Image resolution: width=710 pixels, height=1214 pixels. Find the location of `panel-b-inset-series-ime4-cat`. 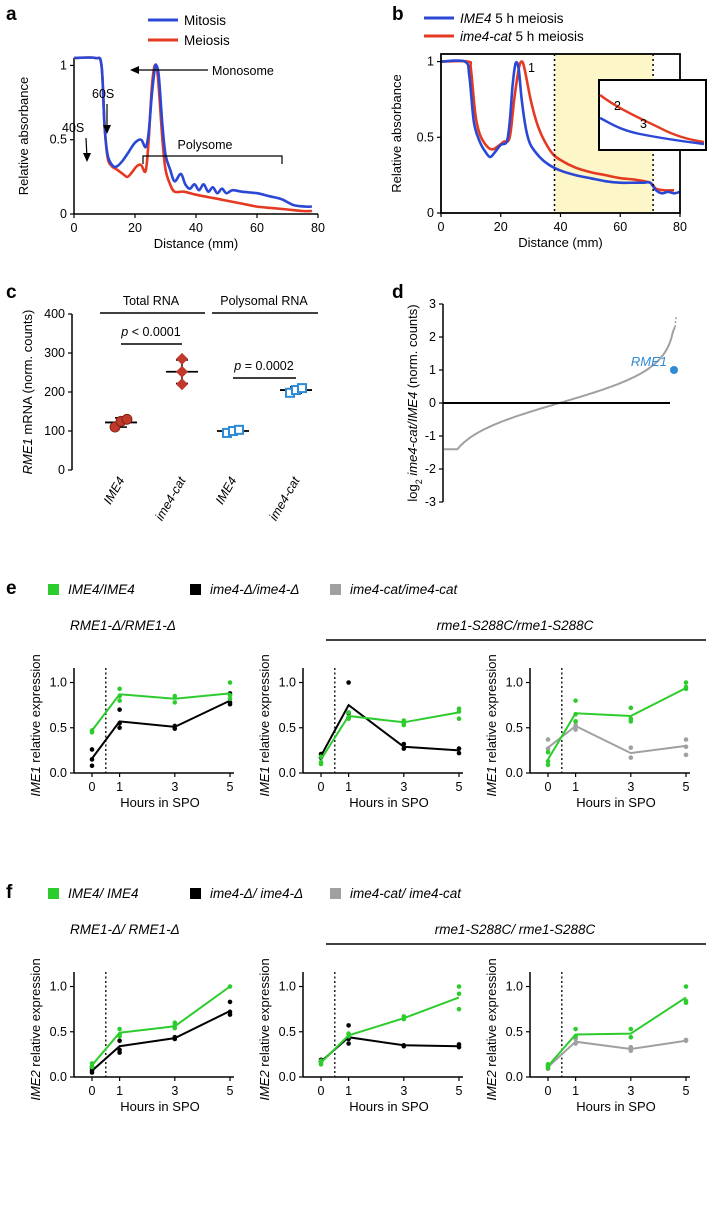

panel-b-inset-series-ime4-cat is located at coordinates (652, 119).